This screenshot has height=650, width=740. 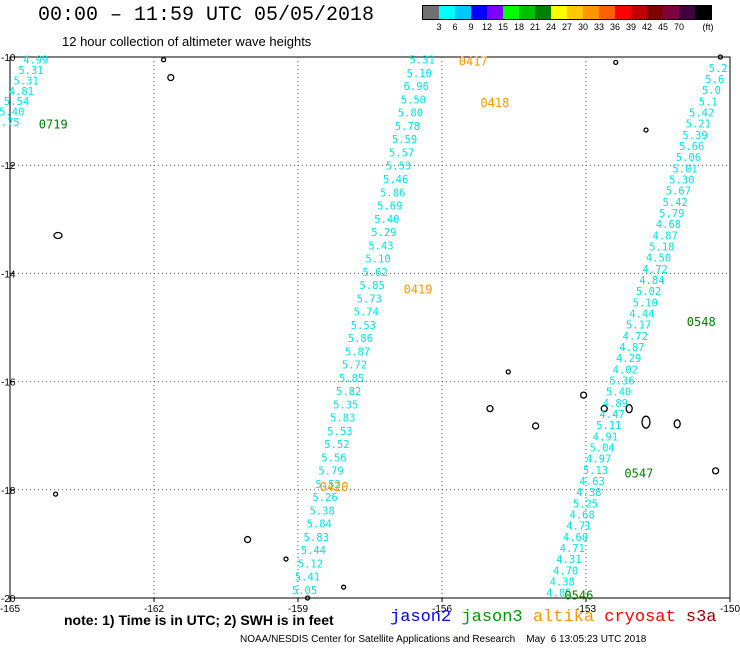 I want to click on lat-tick-label: -20, so click(x=8, y=599).